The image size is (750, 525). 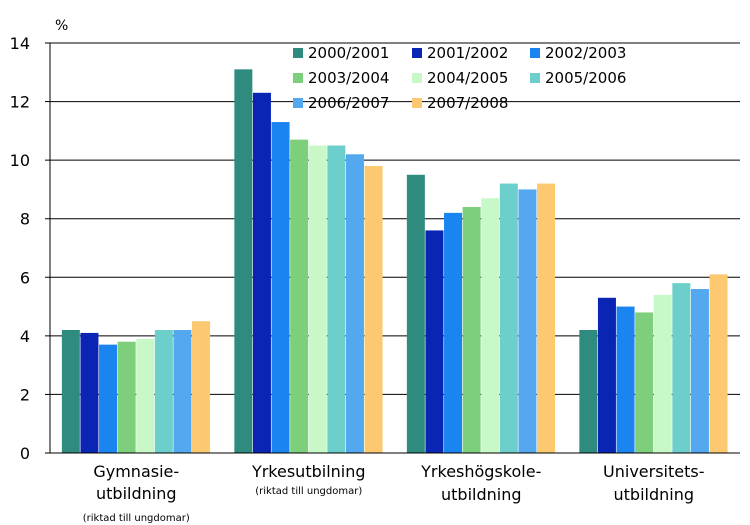 What do you see at coordinates (25, 453) in the screenshot?
I see `y-tick-label: 0` at bounding box center [25, 453].